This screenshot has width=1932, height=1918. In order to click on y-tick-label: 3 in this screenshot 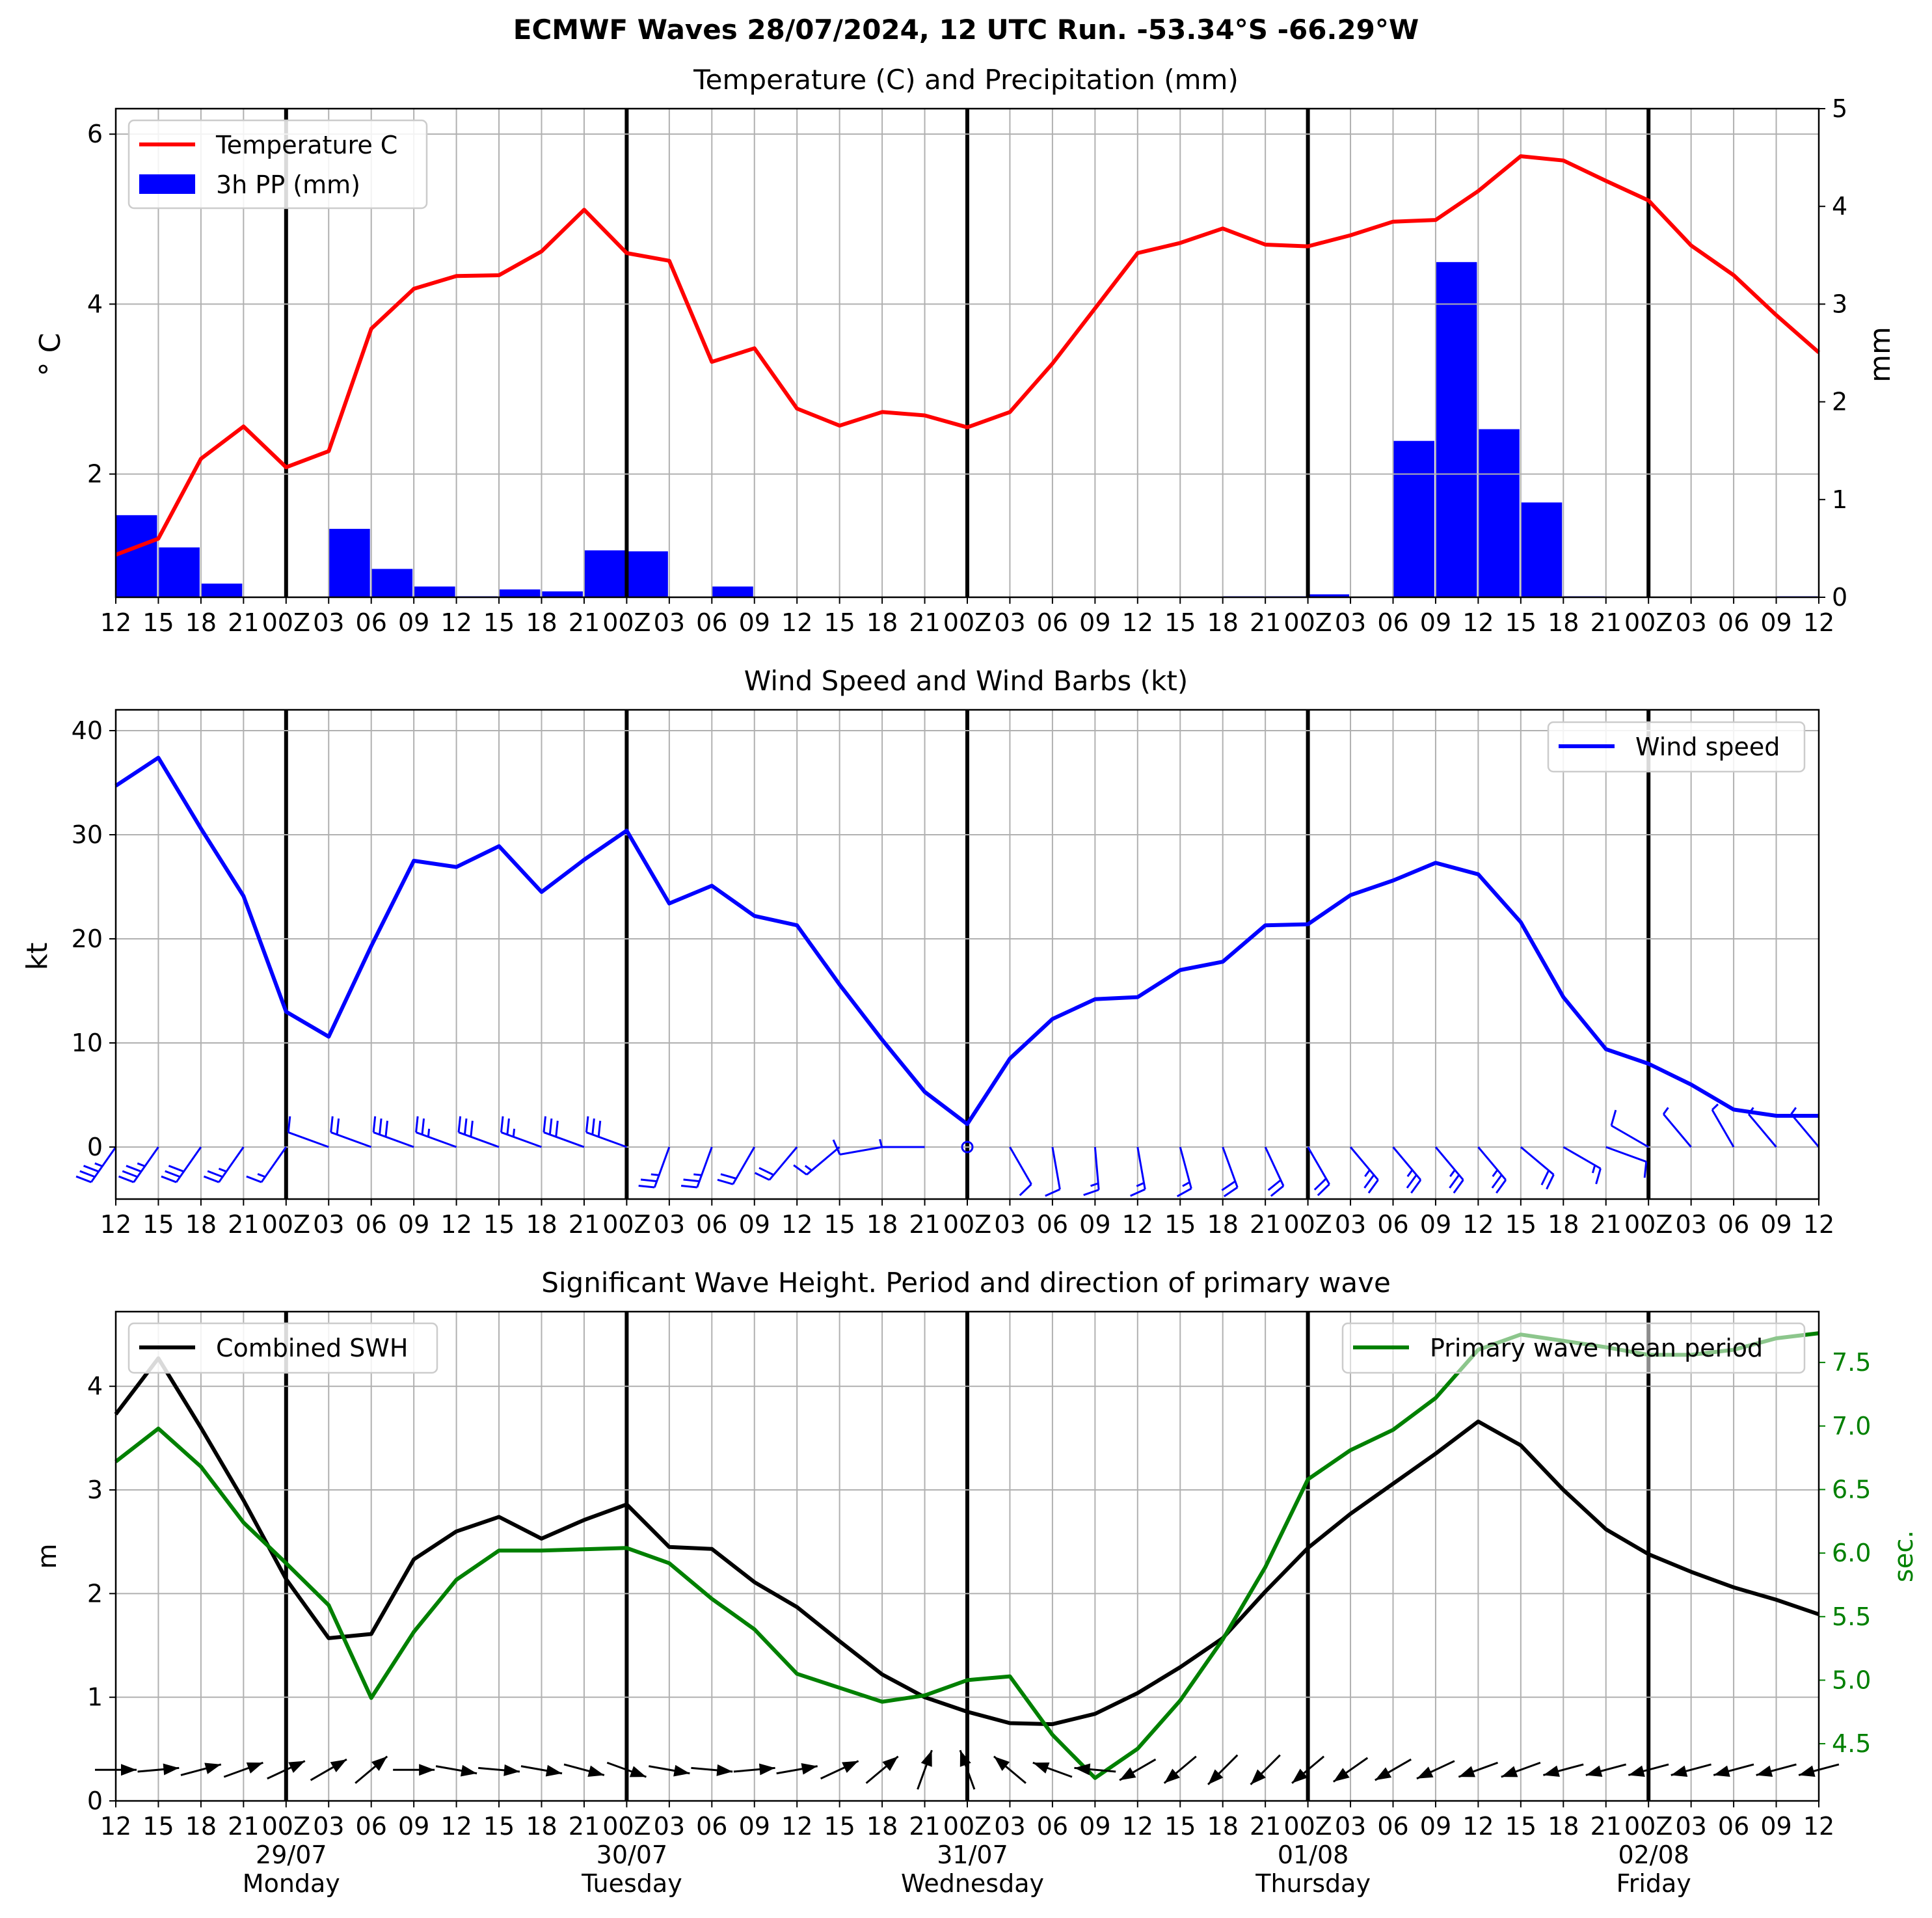, I will do `click(95, 1490)`.